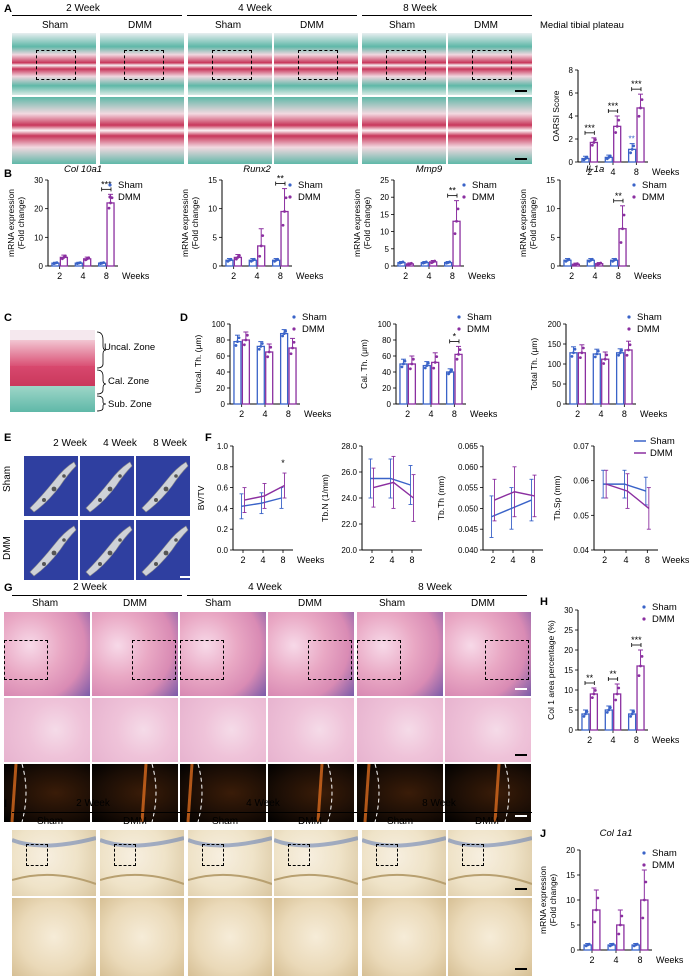 The image size is (693, 980). Describe the element at coordinates (429, 169) in the screenshot. I see `chart-title: Mmp9` at that location.